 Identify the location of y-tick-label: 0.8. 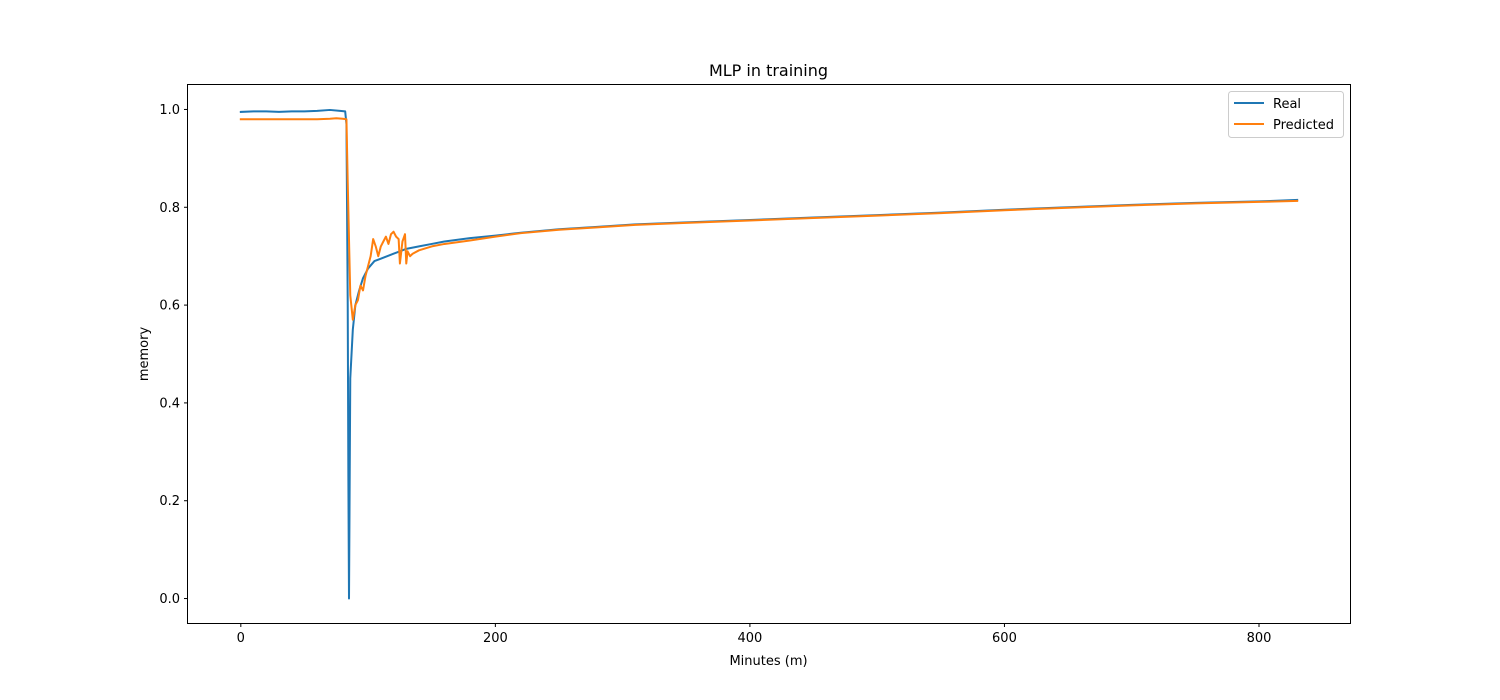
(169, 208).